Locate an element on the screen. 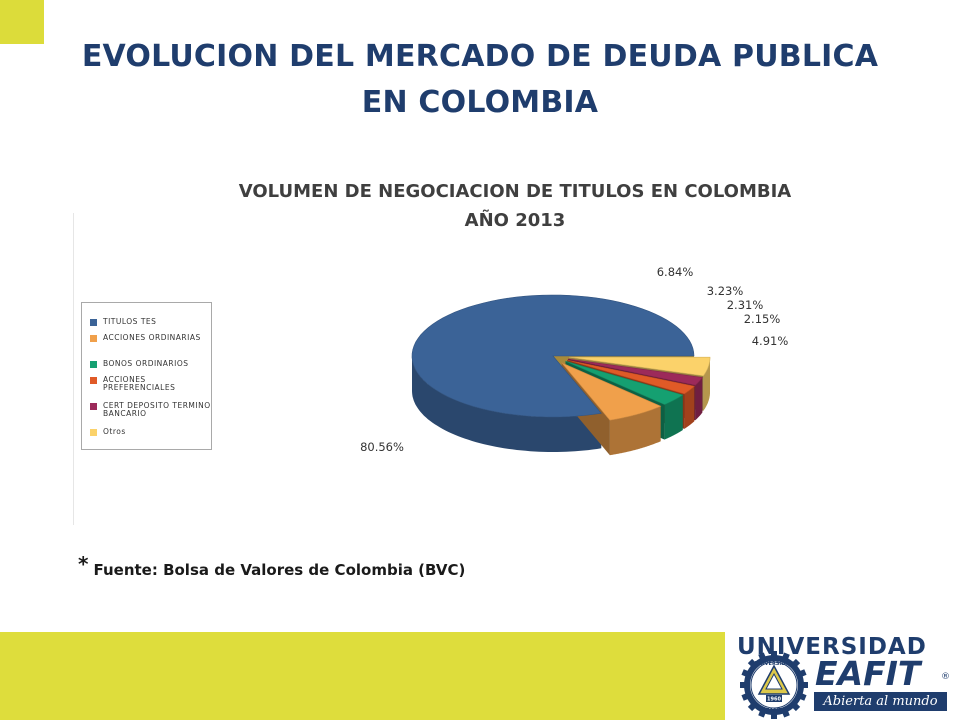 The height and width of the screenshot is (720, 960). source-asterisk: * is located at coordinates (83, 564).